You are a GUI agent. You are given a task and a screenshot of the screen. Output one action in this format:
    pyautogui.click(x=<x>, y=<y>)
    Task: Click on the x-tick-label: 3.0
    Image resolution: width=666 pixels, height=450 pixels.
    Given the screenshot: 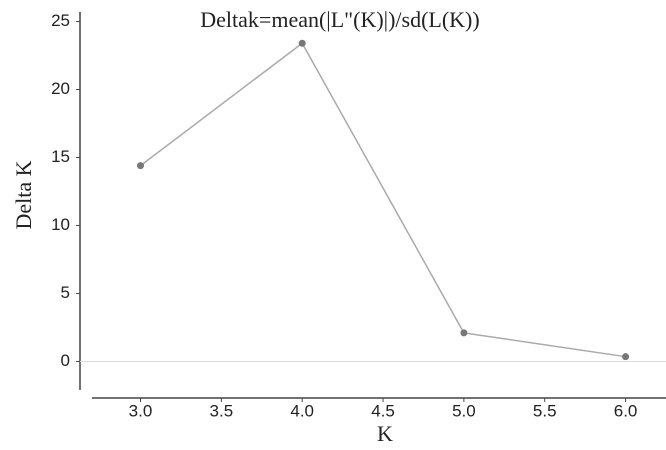 What is the action you would take?
    pyautogui.click(x=141, y=410)
    